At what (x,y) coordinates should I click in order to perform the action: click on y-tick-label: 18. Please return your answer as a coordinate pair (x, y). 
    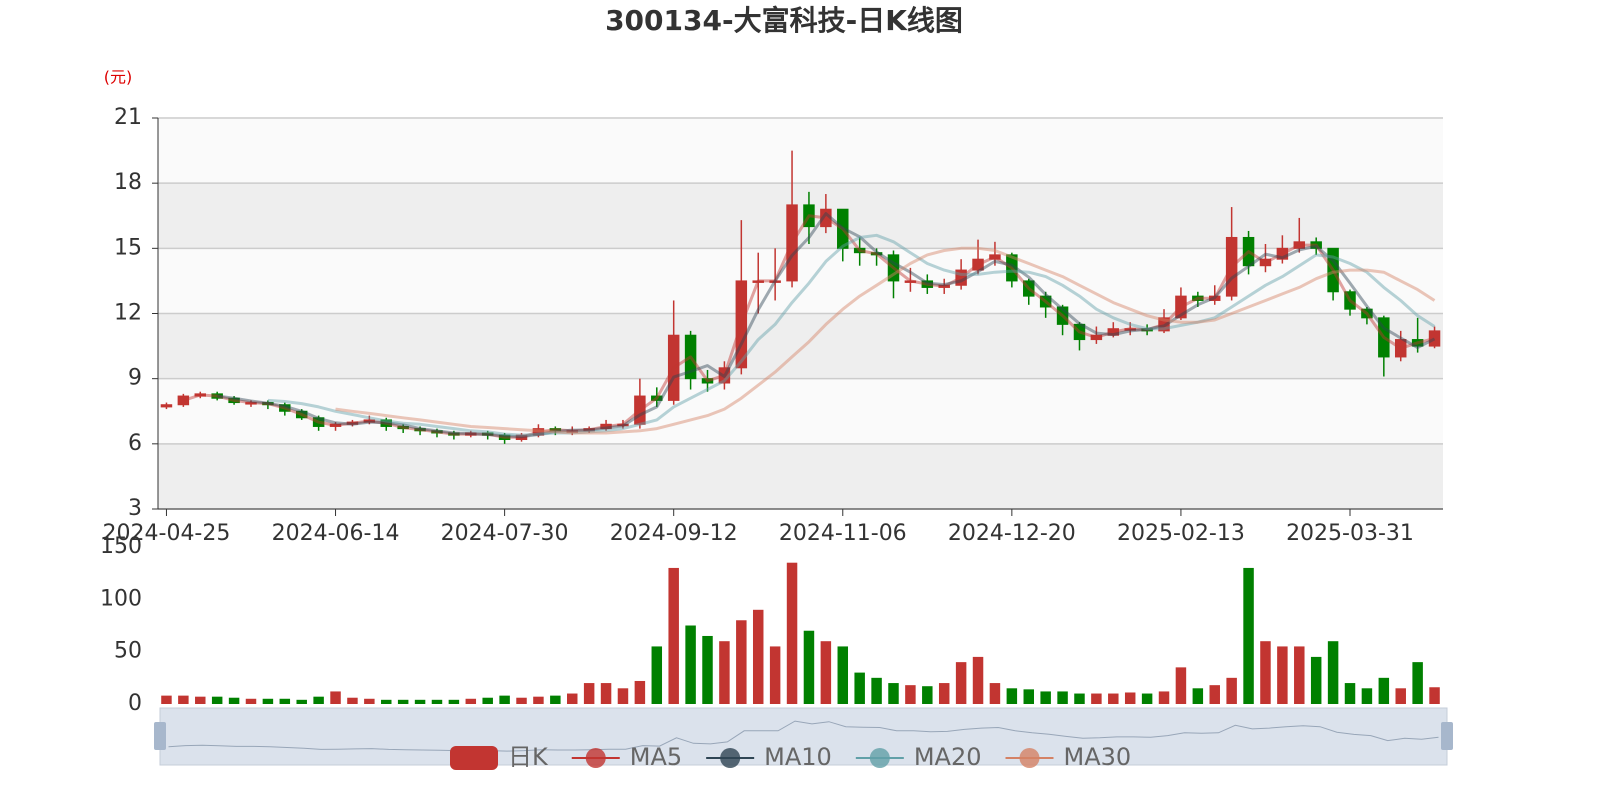
    Looking at the image, I should click on (128, 182).